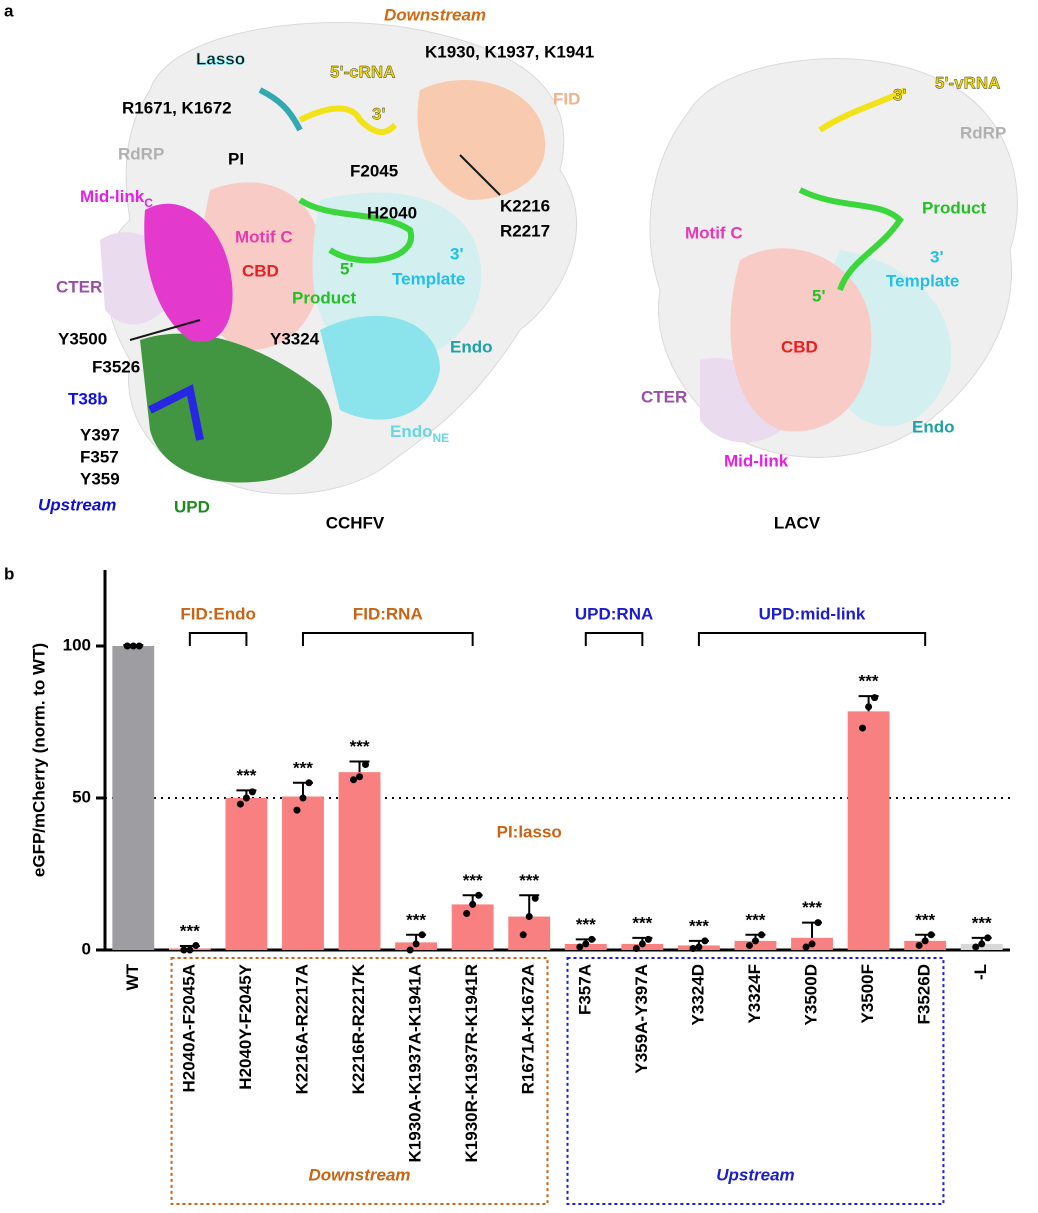 Image resolution: width=1038 pixels, height=1213 pixels. Describe the element at coordinates (756, 460) in the screenshot. I see `label: Mid-link` at that location.